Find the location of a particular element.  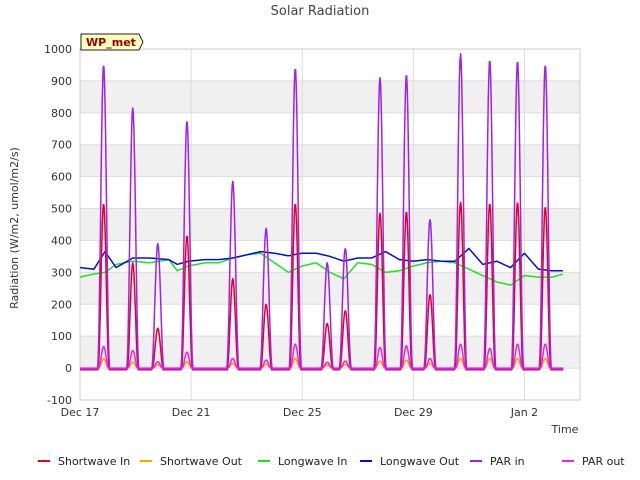

legend-item: Longwave Out is located at coordinates (410, 461).